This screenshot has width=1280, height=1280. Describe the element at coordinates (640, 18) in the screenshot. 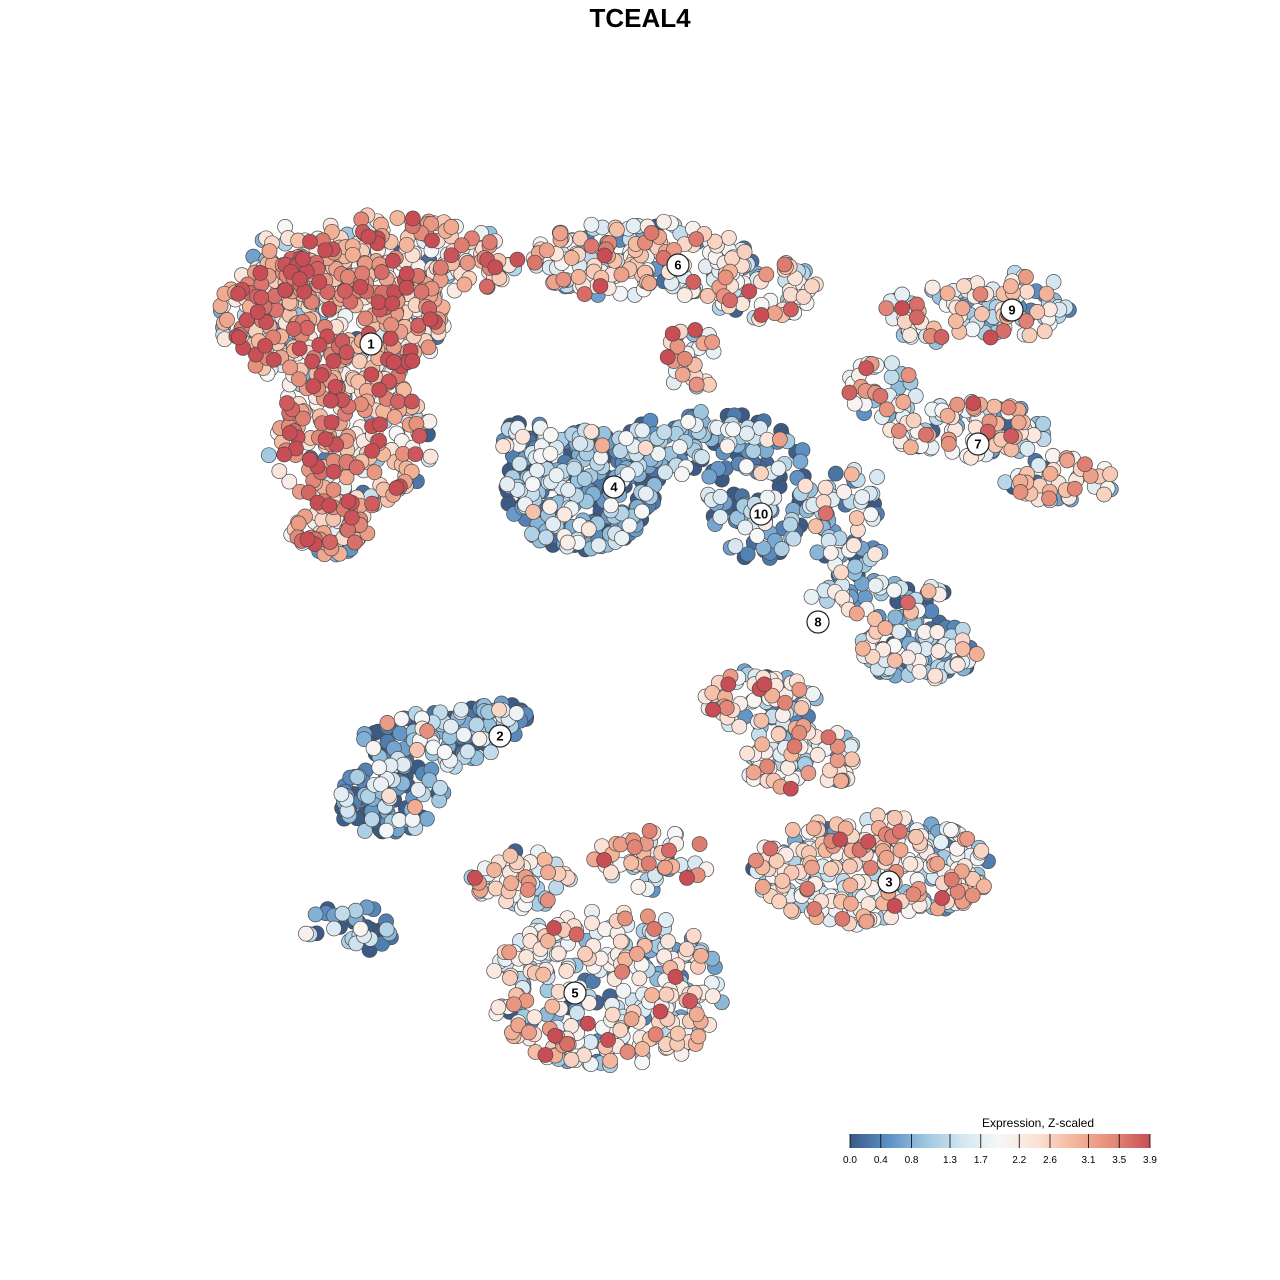

I see `chart-title: TCEAL4` at that location.